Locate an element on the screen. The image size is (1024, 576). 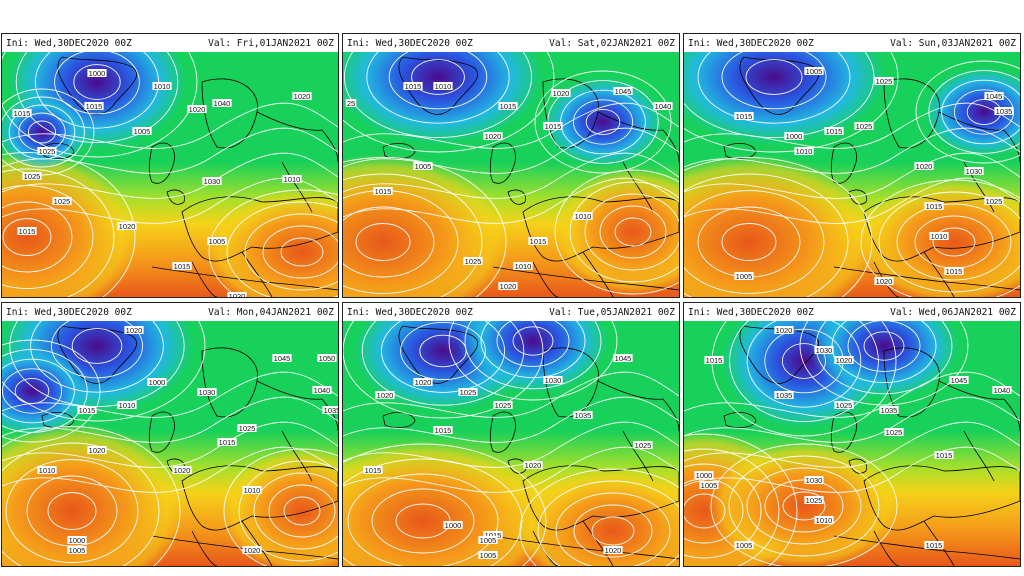
init-time-label: Ini: Wed,30DEC2020 00Z is located at coordinates (410, 312).